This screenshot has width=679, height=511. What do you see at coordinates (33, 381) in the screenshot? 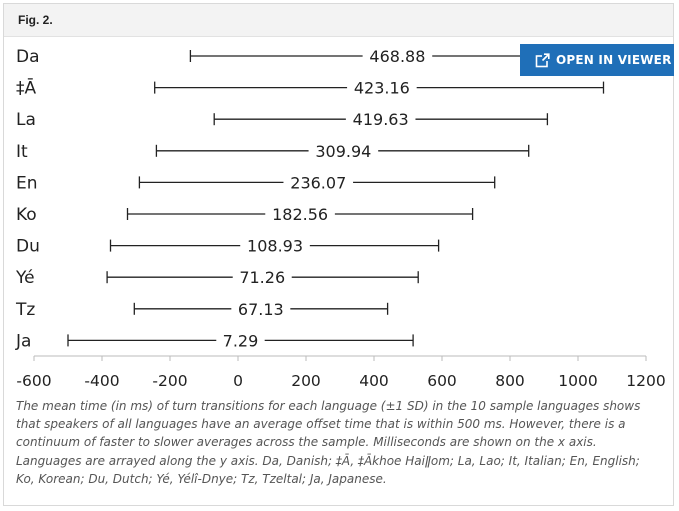
I see `x-tick-label: -600` at bounding box center [33, 381].